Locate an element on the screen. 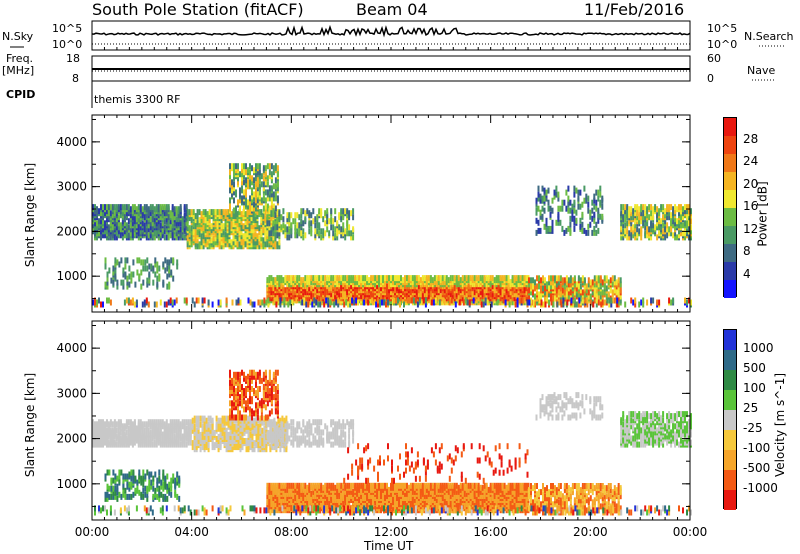  colorbar-tick-label: -100 is located at coordinates (757, 448).